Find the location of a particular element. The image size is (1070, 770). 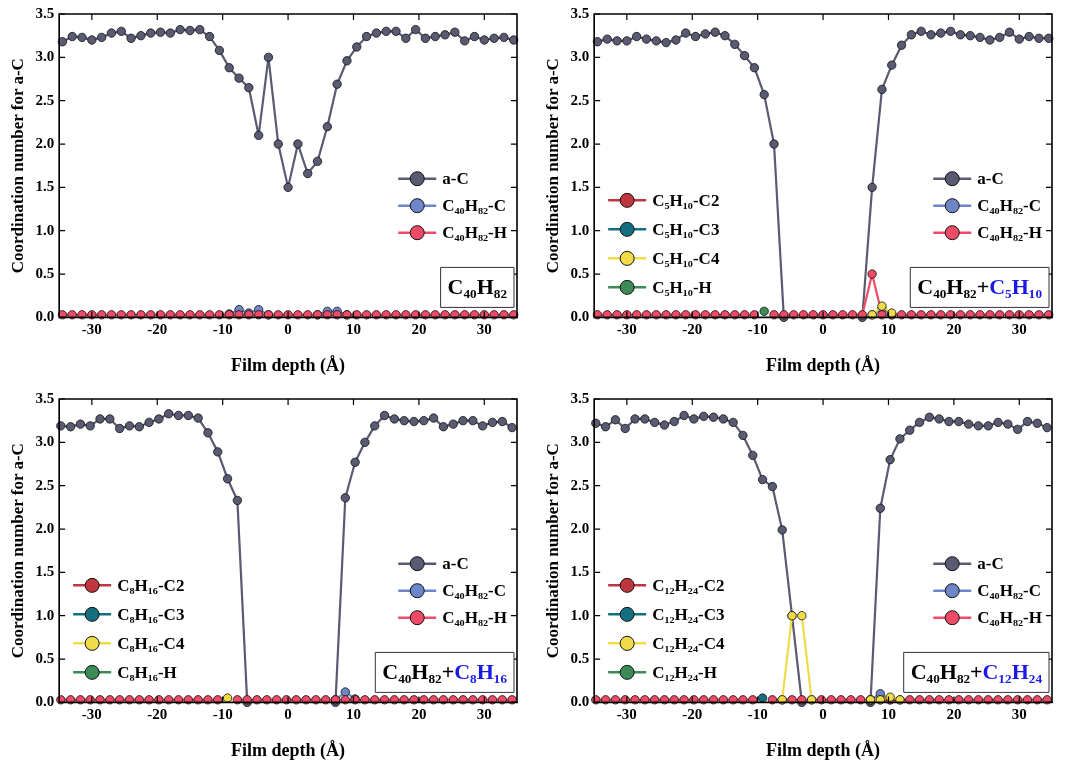

legend-label: C₅H₁₀-H is located at coordinates (682, 287).